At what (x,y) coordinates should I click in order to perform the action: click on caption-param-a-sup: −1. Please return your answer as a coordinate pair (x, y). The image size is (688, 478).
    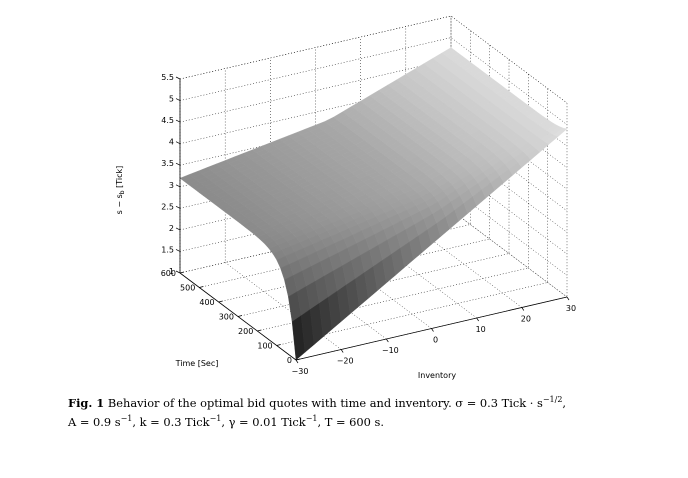
    Looking at the image, I should click on (126, 418).